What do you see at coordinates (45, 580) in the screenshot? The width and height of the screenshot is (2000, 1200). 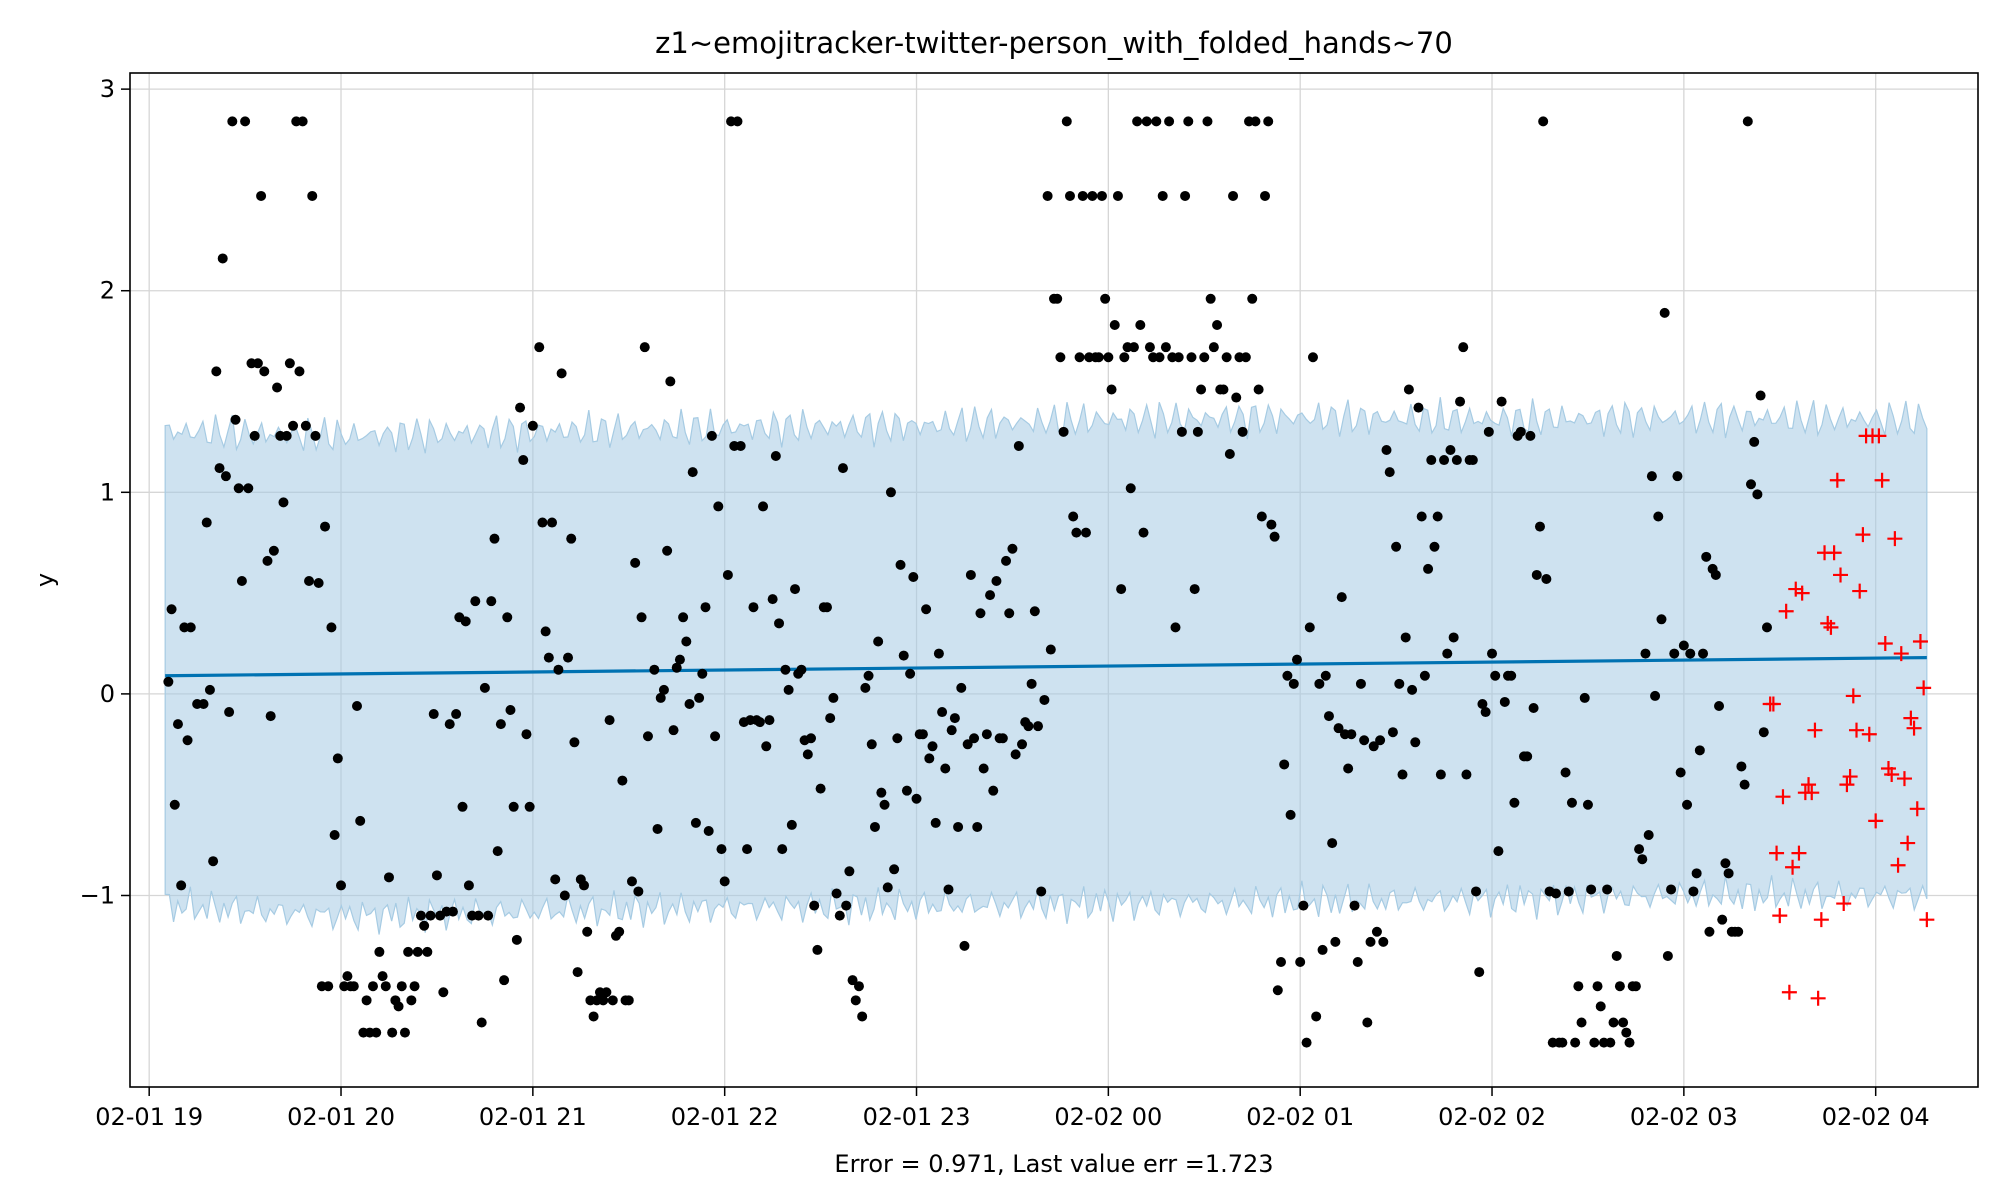 I see `y-axis-label: y` at bounding box center [45, 580].